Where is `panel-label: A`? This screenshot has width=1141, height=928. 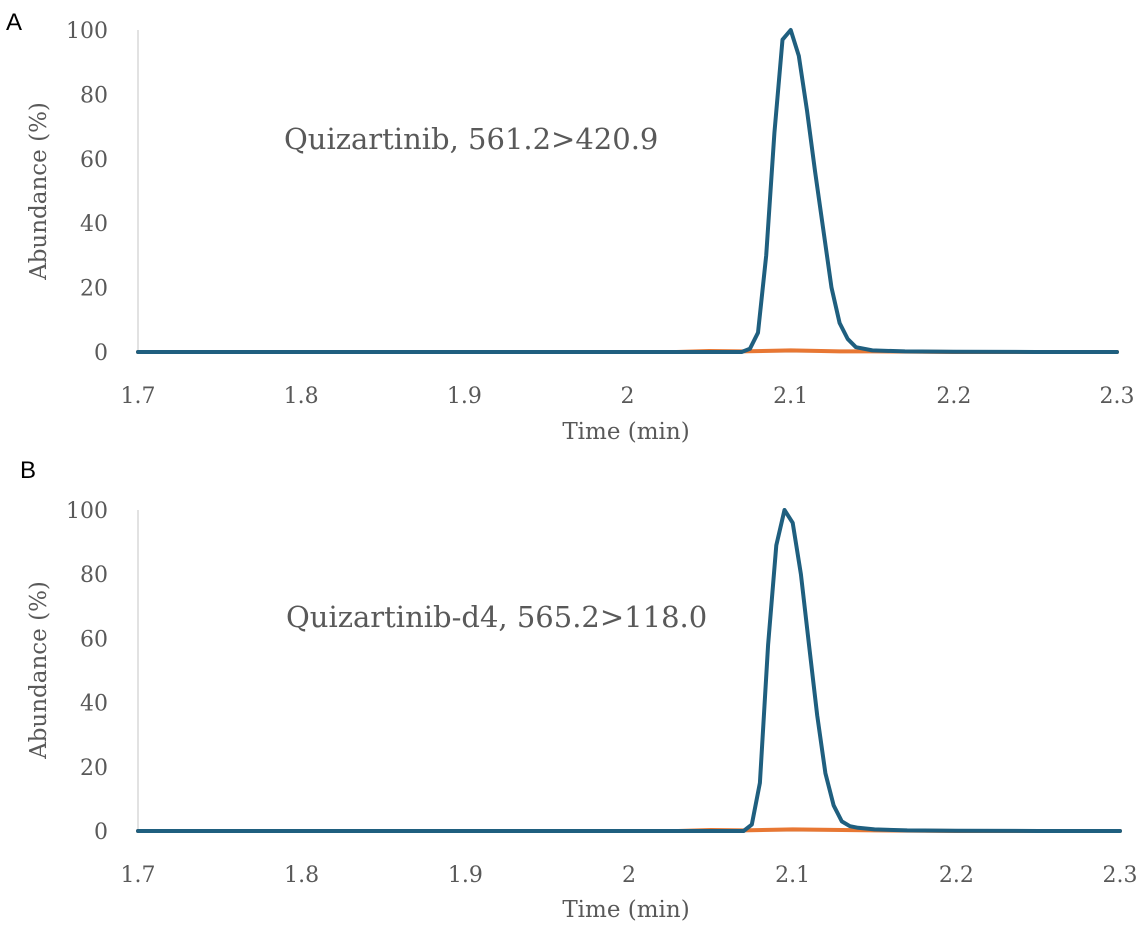
panel-label: A is located at coordinates (14, 22).